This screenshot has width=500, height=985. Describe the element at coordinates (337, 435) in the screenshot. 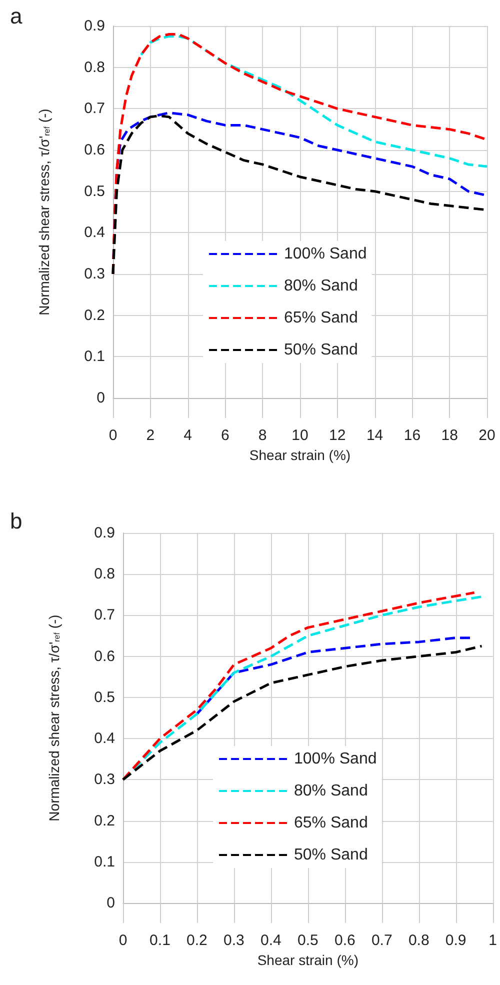

I see `x-tick-label: 12` at that location.